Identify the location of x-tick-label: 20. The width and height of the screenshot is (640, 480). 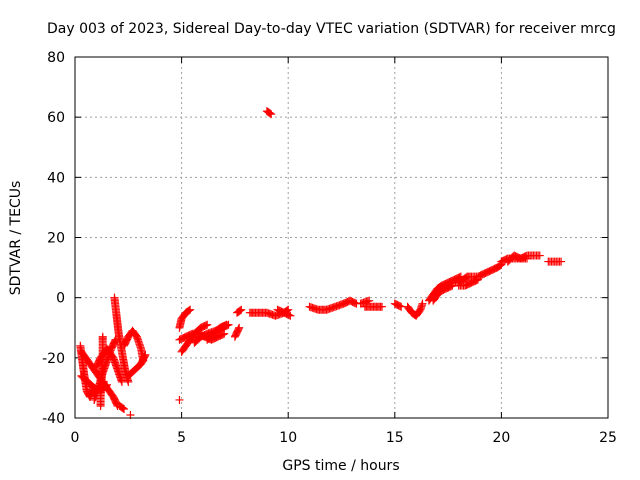
(501, 438).